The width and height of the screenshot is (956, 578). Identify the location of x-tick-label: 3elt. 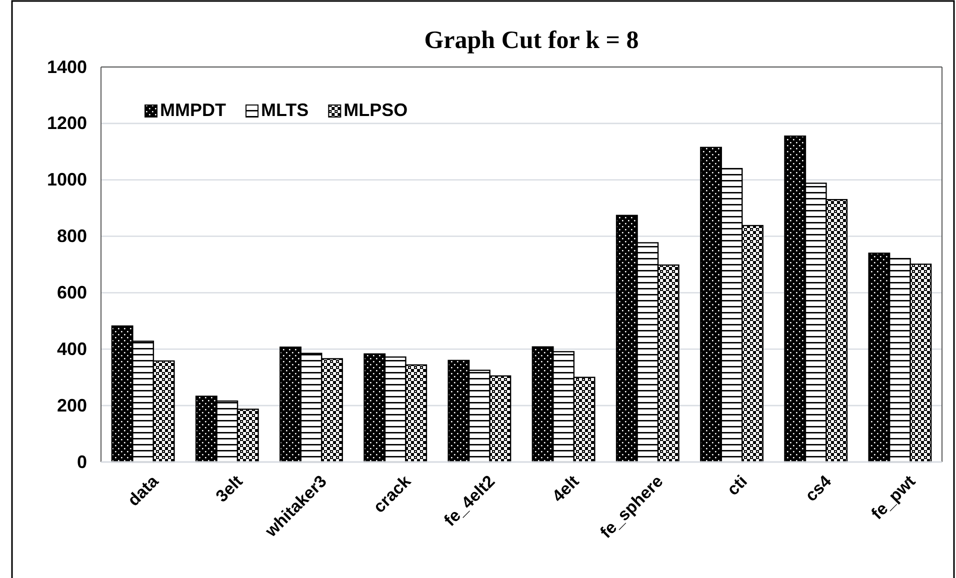
(229, 488).